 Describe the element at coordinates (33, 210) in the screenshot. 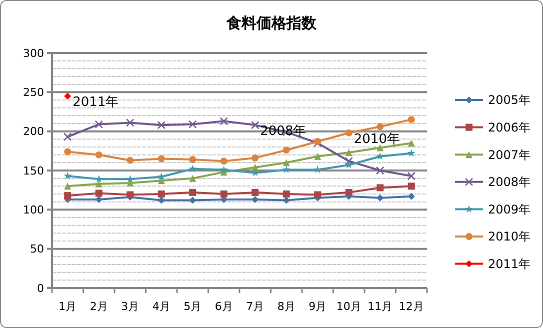

I see `y-tick-label: 100` at that location.